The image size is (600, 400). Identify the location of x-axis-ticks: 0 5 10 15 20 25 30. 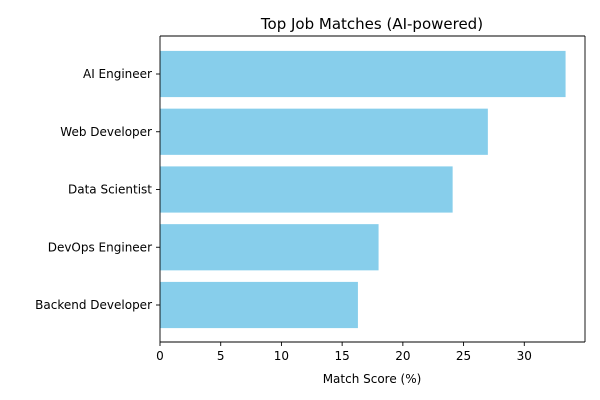
(344, 352).